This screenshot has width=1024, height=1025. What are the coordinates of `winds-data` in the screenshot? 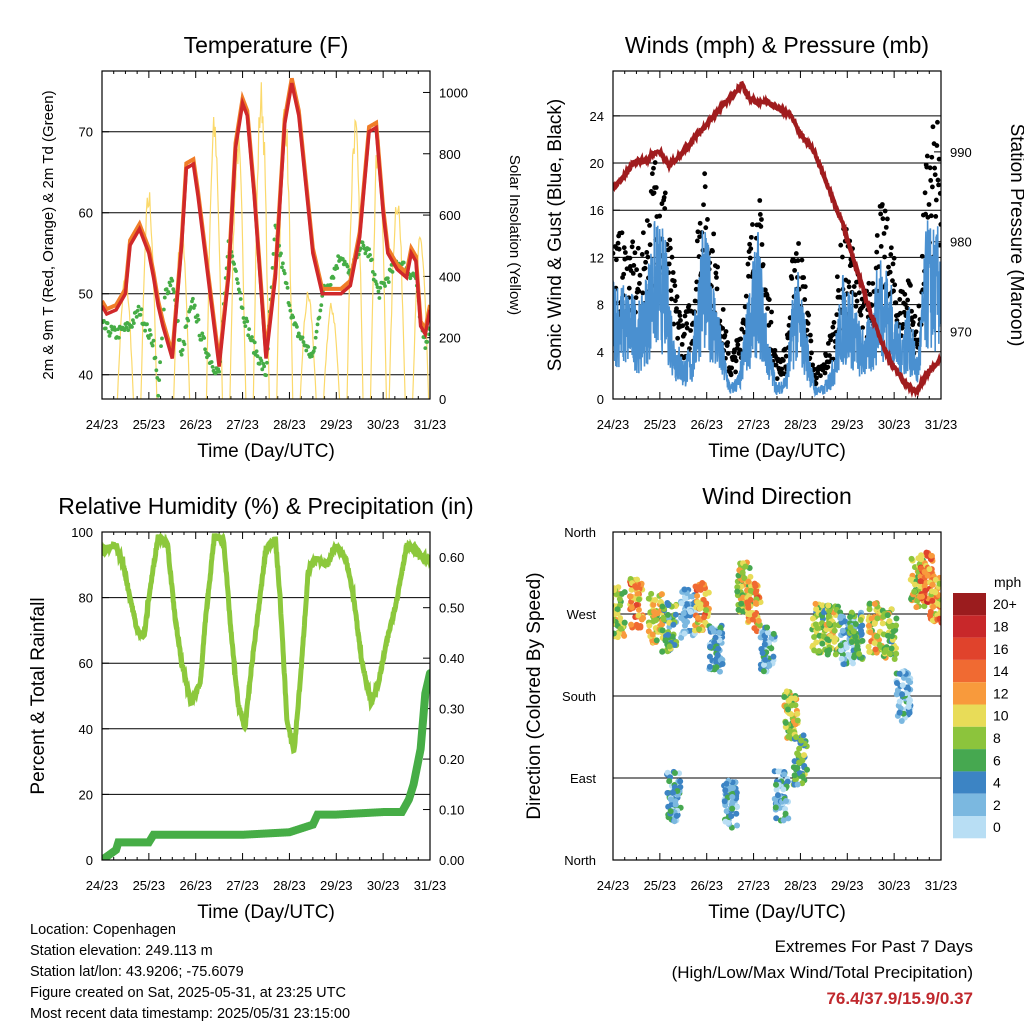 It's located at (777, 239).